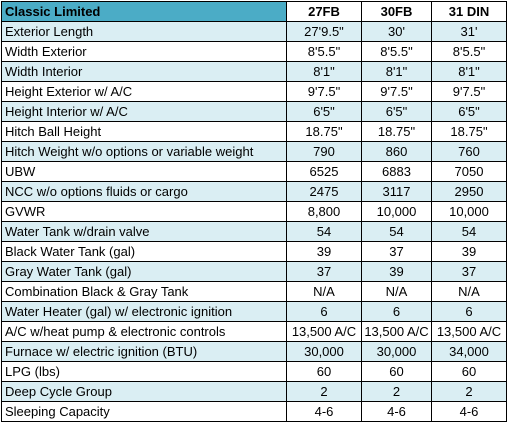 This screenshot has width=507, height=427. Describe the element at coordinates (324, 191) in the screenshot. I see `row-value: 2475` at that location.